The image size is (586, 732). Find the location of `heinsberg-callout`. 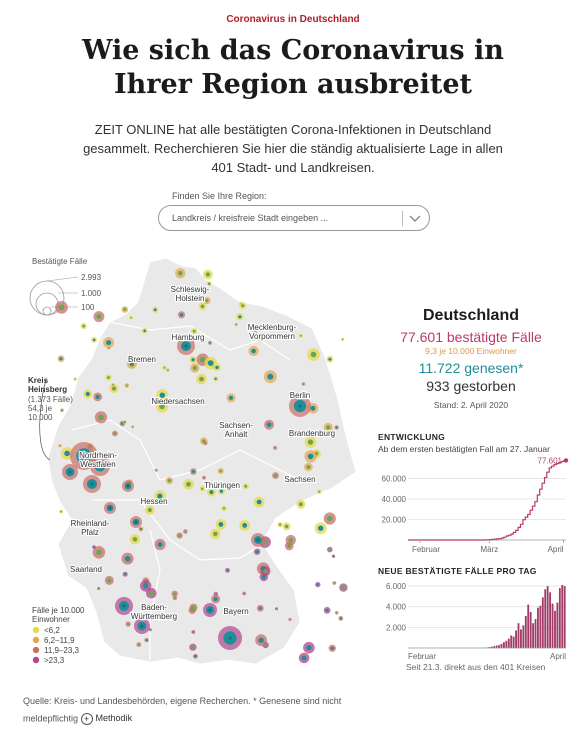

heinsberg-callout is located at coordinates (45, 420).